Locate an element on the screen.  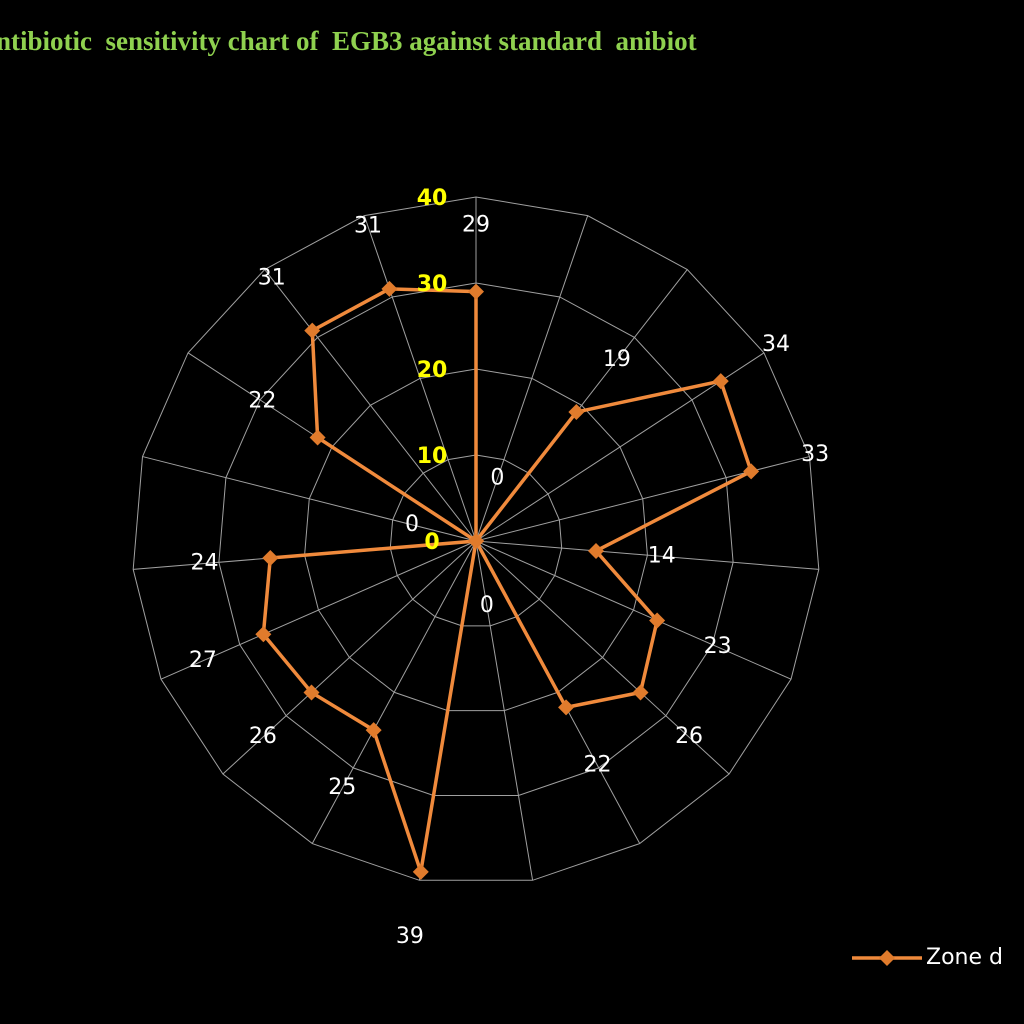
data-label: 29 is located at coordinates (476, 225).